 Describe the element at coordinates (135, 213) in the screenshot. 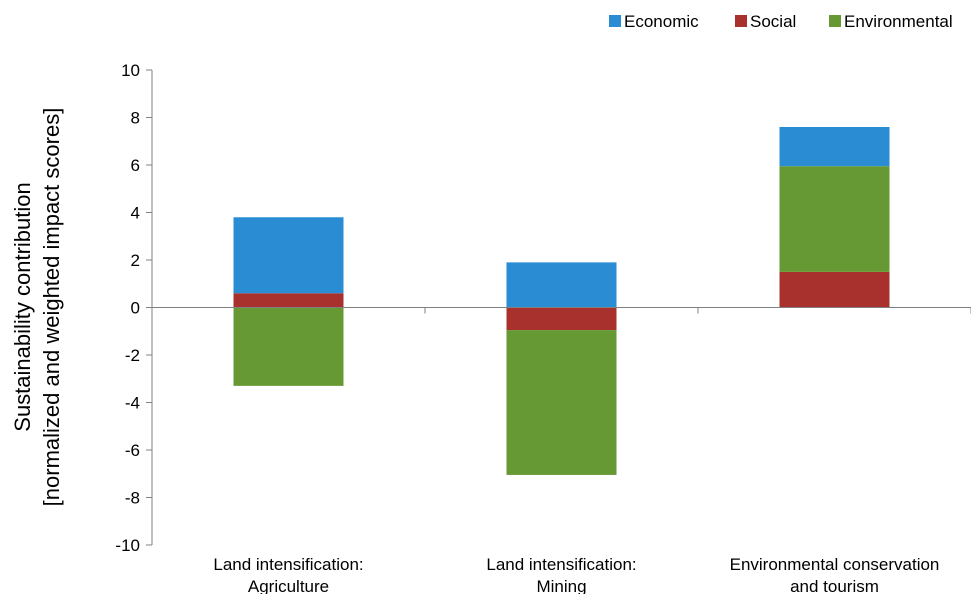

I see `y-tick-label: 4` at that location.